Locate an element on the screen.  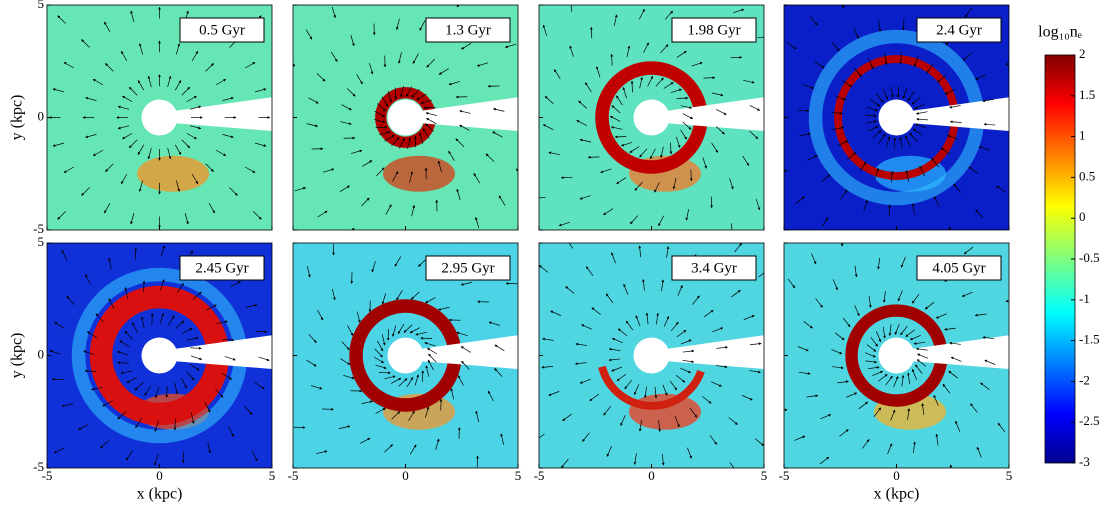
panel-label: 2.4 Gyr is located at coordinates (959, 30).